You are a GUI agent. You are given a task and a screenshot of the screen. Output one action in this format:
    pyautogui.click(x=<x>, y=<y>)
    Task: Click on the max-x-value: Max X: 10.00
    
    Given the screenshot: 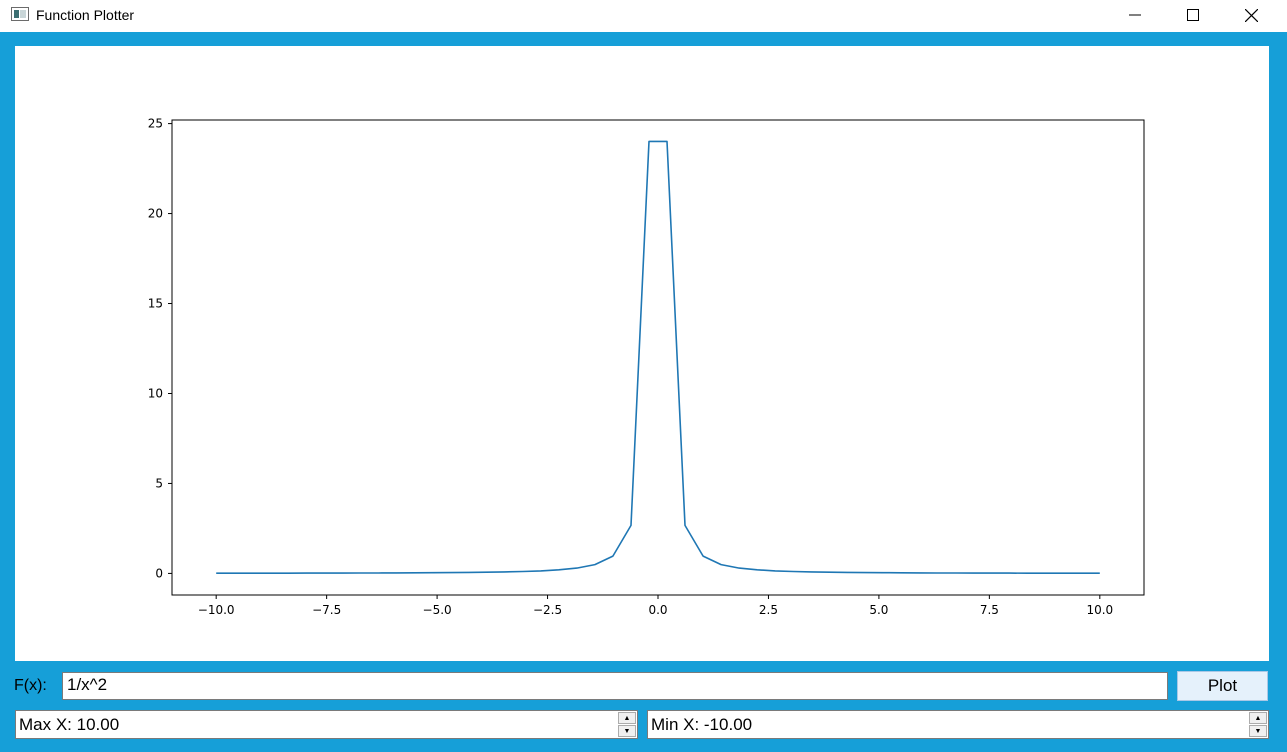 What is the action you would take?
    pyautogui.click(x=69, y=724)
    